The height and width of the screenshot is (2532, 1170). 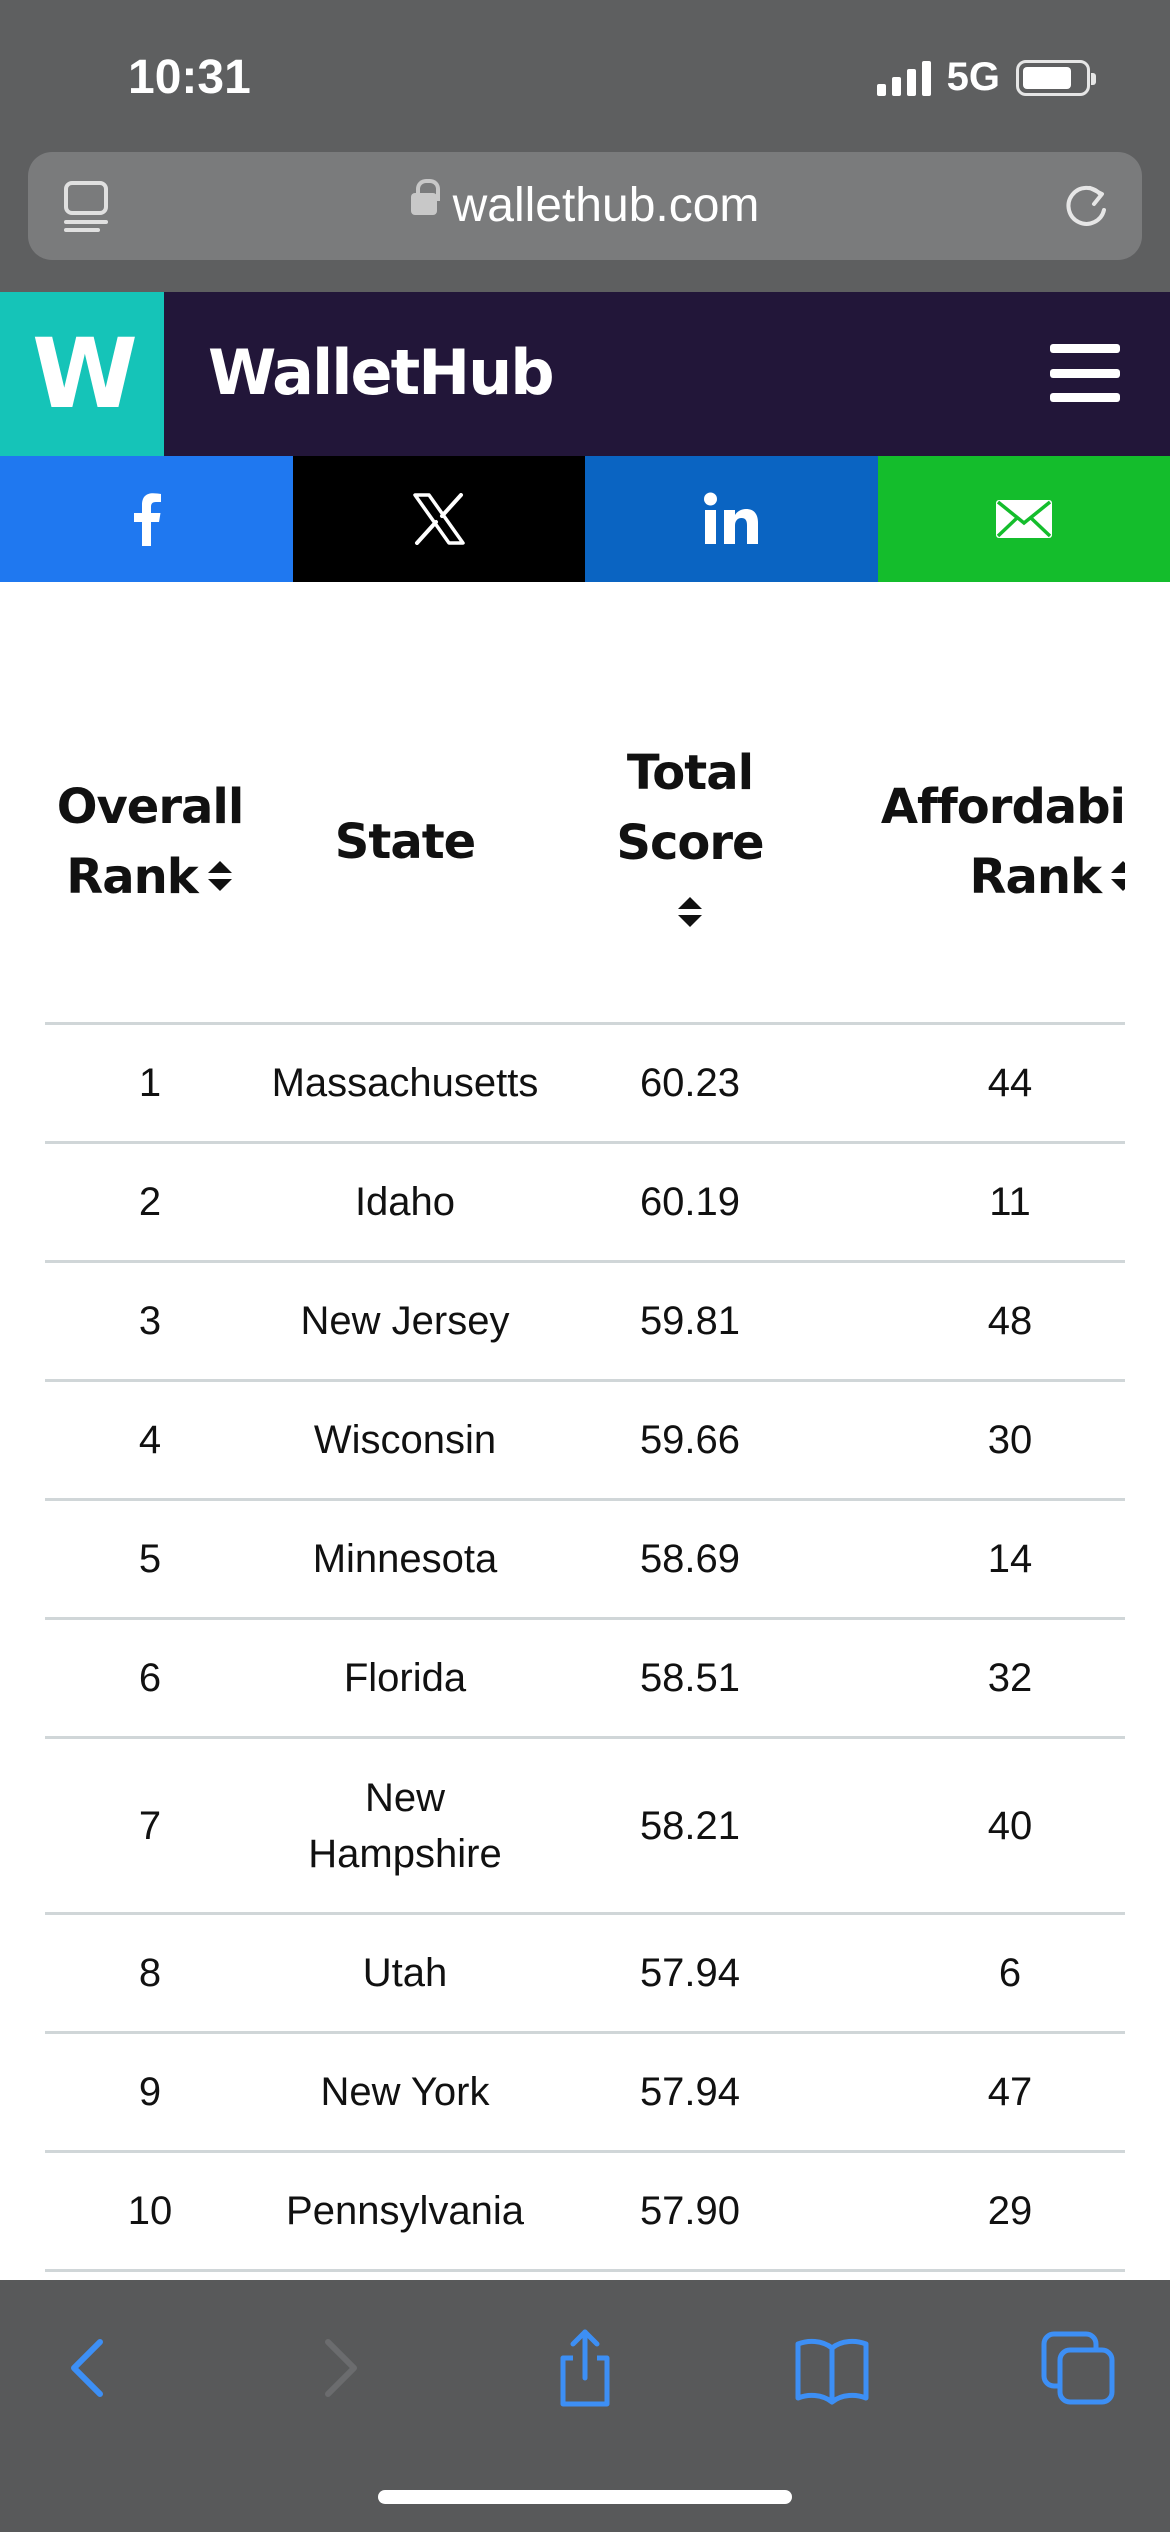 I want to click on forward-icon, so click(x=340, y=2368).